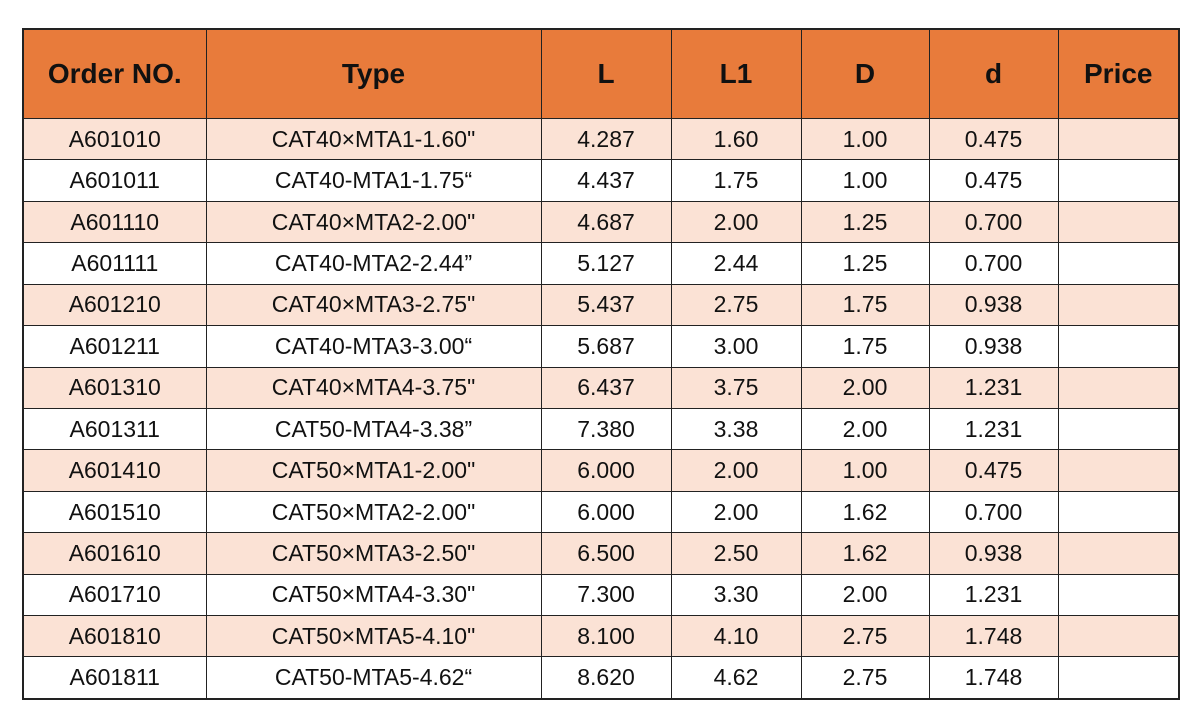 Image resolution: width=1200 pixels, height=719 pixels. Describe the element at coordinates (373, 636) in the screenshot. I see `table-cell: CAT50×MTA5-4.10"` at that location.